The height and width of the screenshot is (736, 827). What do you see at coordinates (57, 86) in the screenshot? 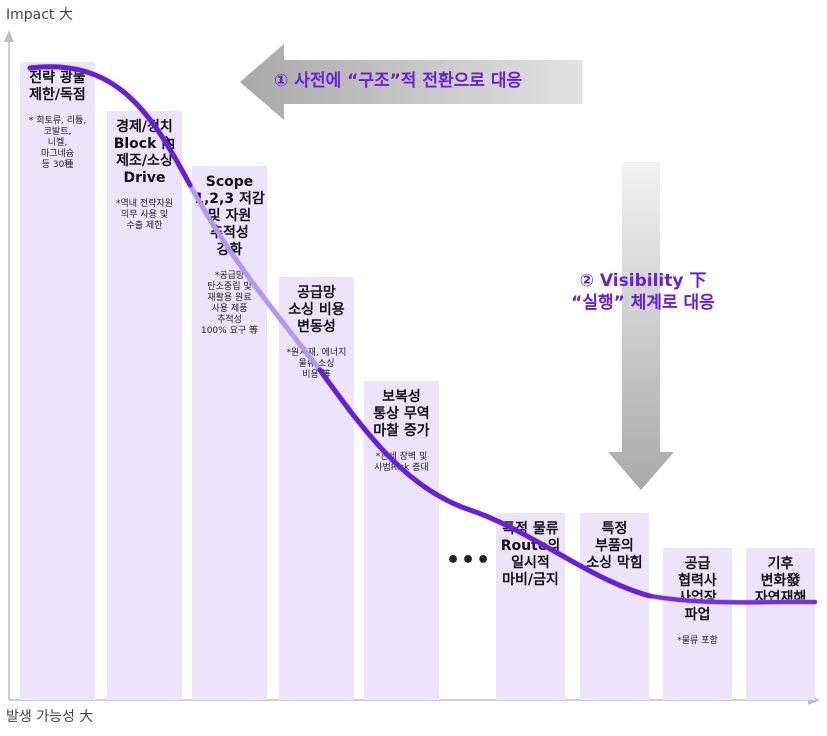
I see `risk-column-title: 전략 광물 제한/독점` at bounding box center [57, 86].